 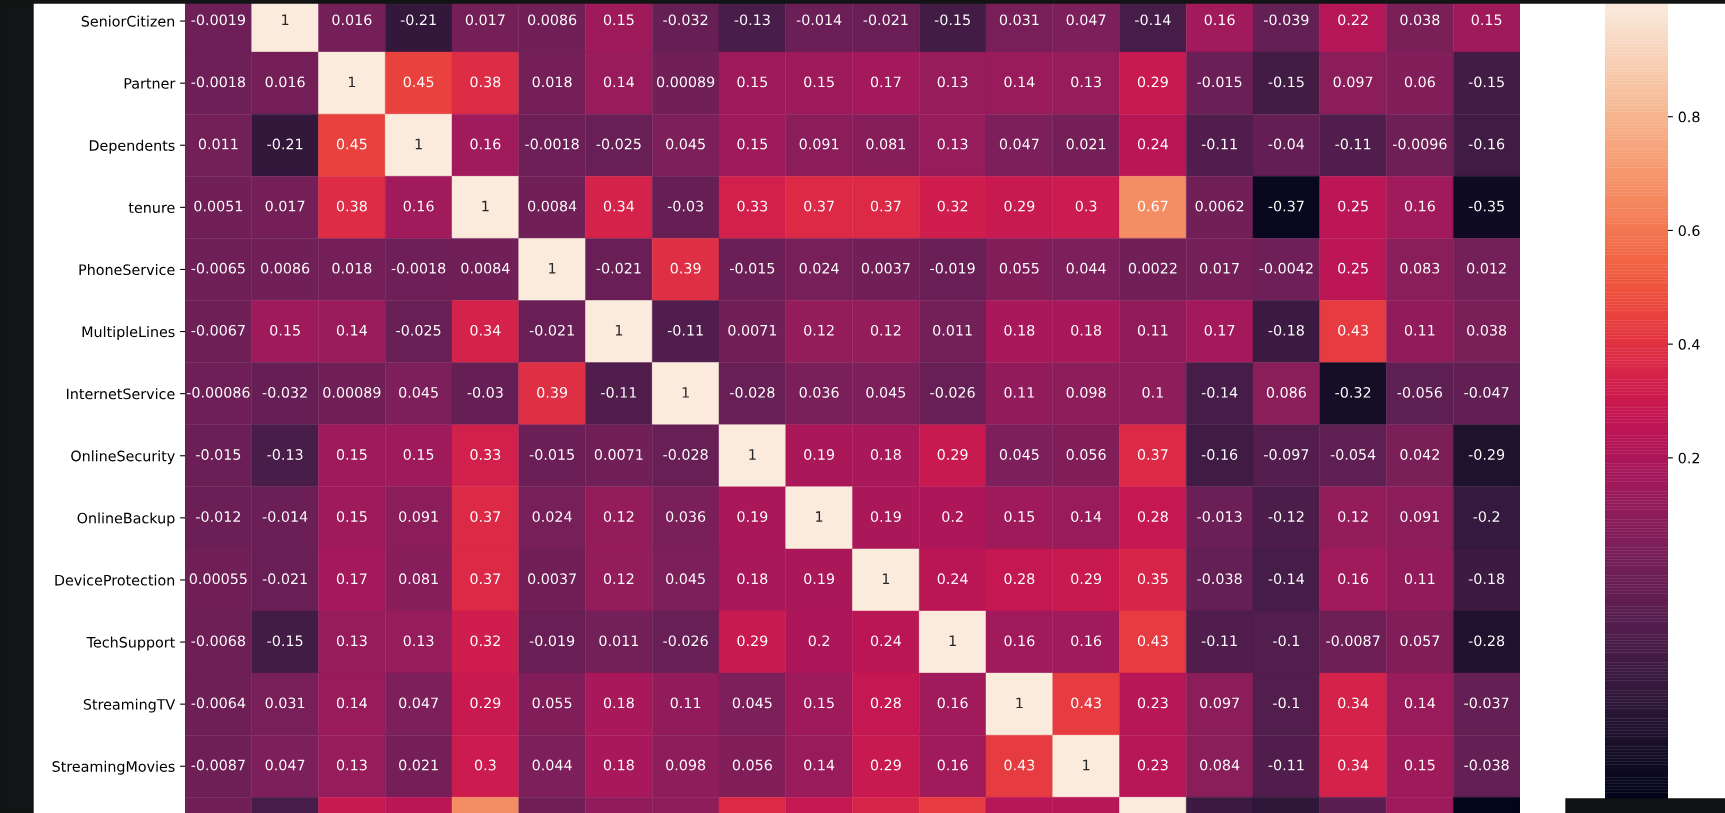 I want to click on data-label: 0.098, so click(x=1086, y=392).